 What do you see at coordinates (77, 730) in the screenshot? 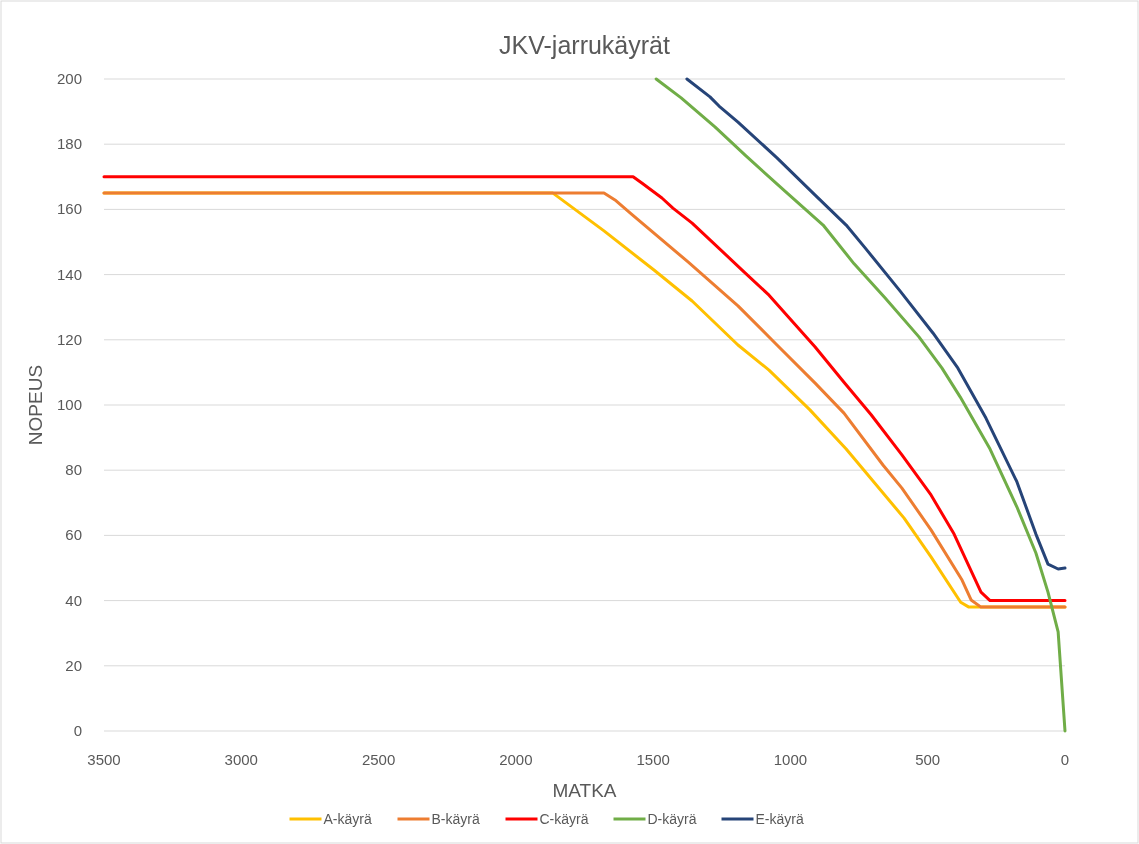
I see `y-tick-label: 0` at bounding box center [77, 730].